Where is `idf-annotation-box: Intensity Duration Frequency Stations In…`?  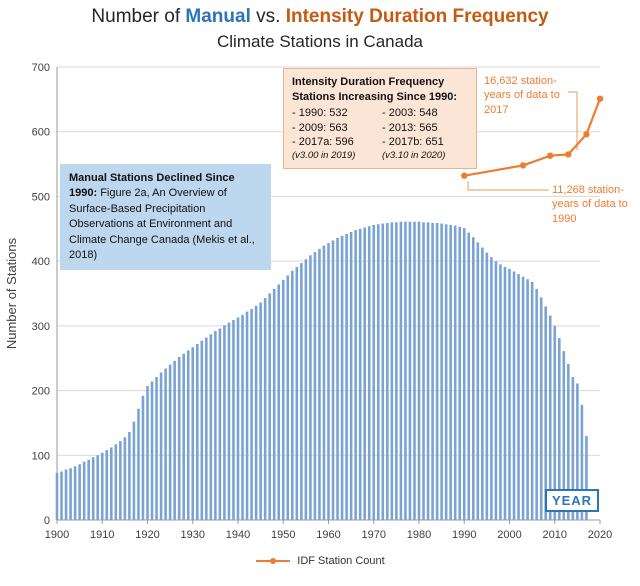
idf-annotation-box: Intensity Duration Frequency Stations In… is located at coordinates (380, 119).